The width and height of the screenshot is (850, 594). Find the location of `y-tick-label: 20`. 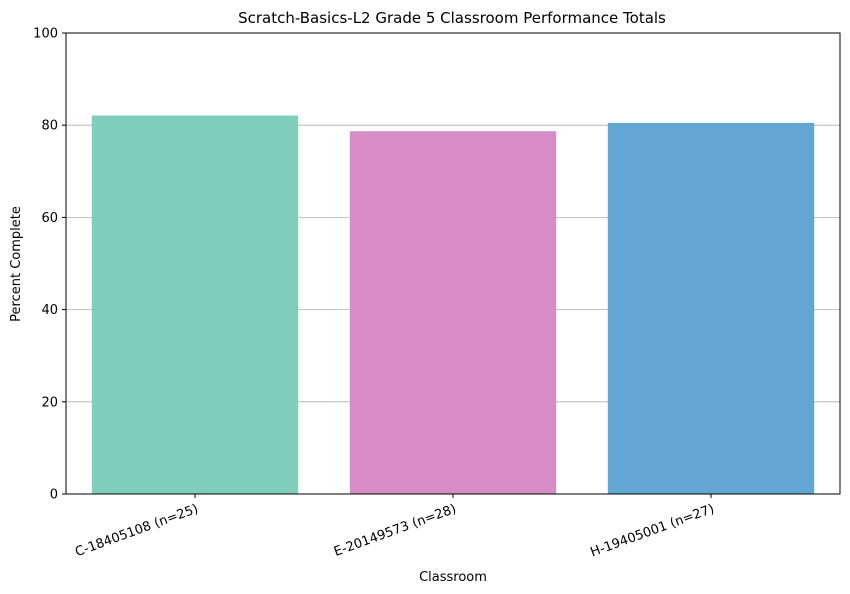

y-tick-label: 20 is located at coordinates (49, 402).